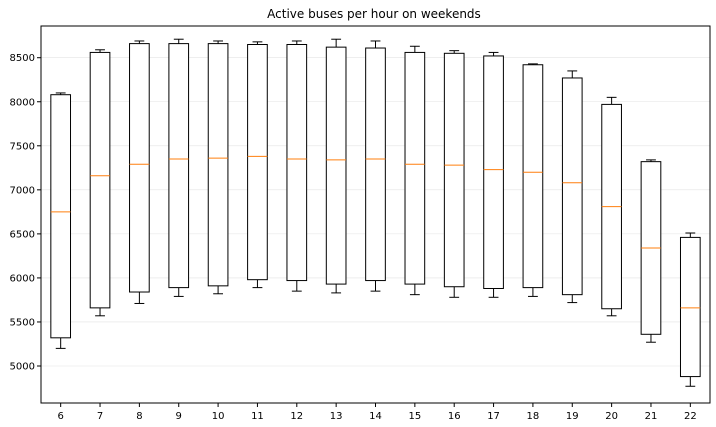 This screenshot has height=427, width=716. Describe the element at coordinates (25, 213) in the screenshot. I see `y-axis: 5000 5500 6000 6500 7000 7500 8000 8500` at that location.